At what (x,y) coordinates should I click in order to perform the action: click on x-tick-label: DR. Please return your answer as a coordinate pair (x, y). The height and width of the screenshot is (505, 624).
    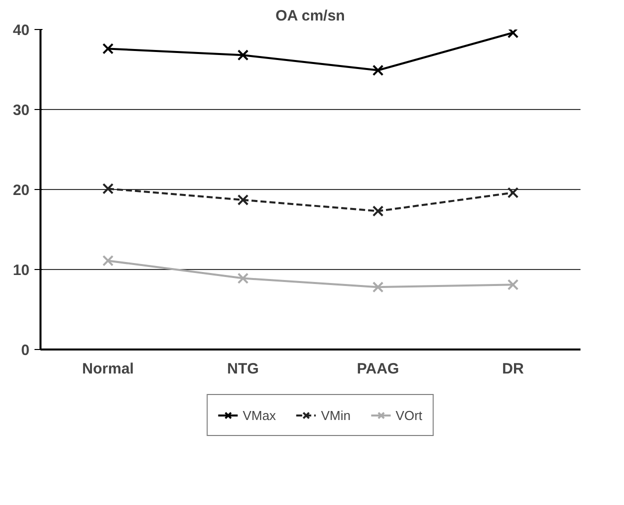
    Looking at the image, I should click on (513, 369).